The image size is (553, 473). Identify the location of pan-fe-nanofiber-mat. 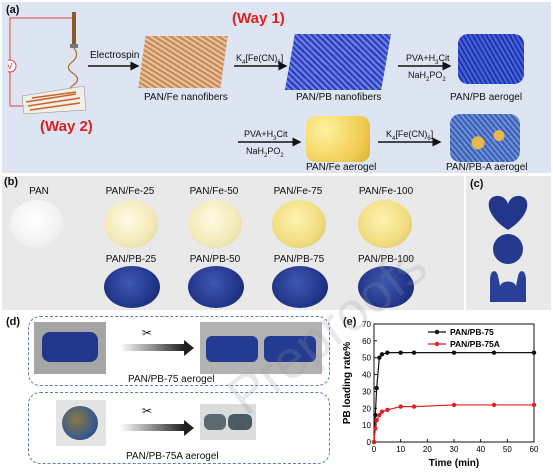
(183, 62).